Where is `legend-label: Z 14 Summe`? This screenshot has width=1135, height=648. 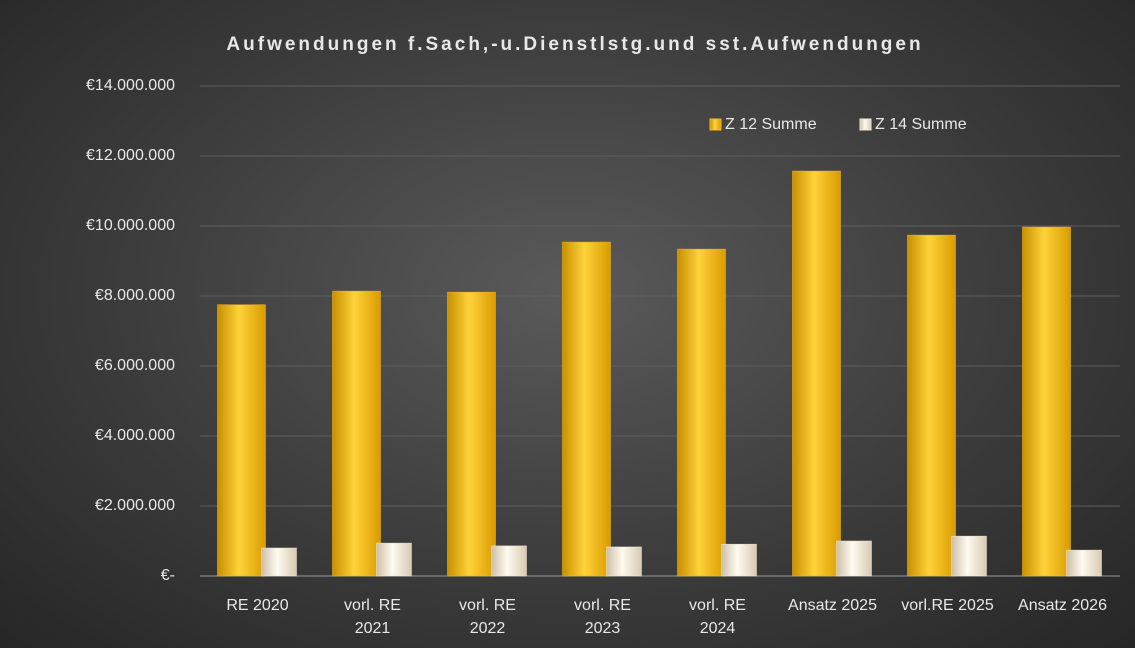 legend-label: Z 14 Summe is located at coordinates (921, 124).